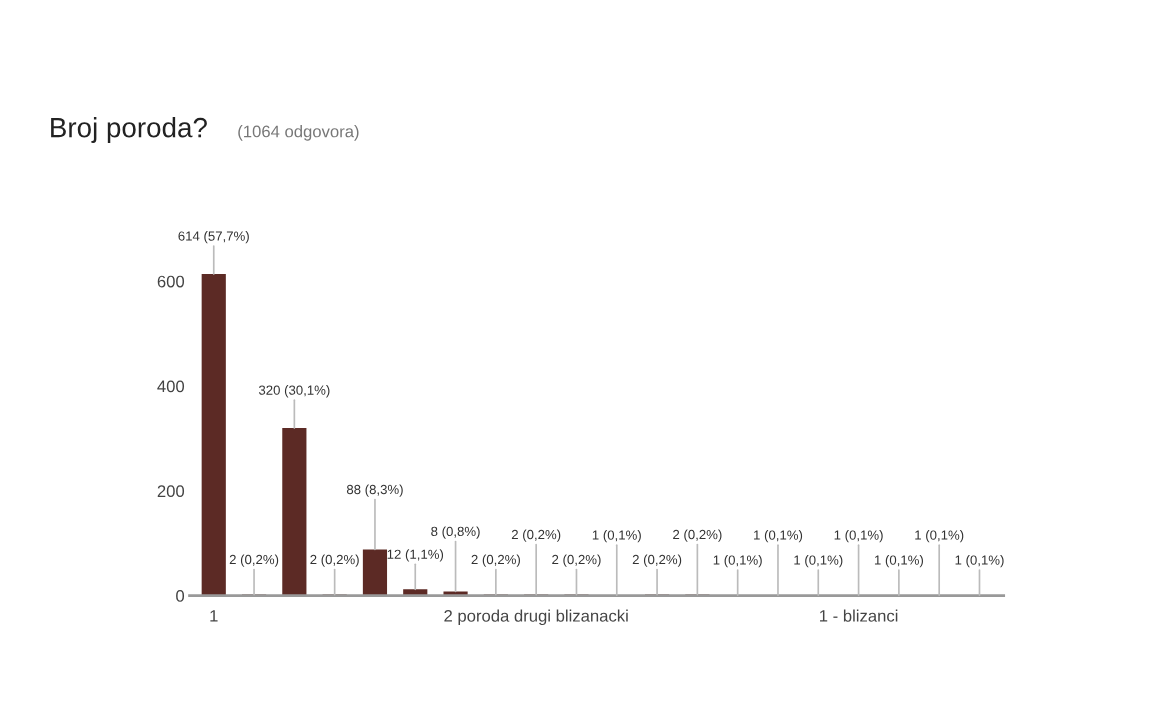 The height and width of the screenshot is (722, 1163). I want to click on x-tick-label: 2 poroda drugi blizanacki, so click(536, 617).